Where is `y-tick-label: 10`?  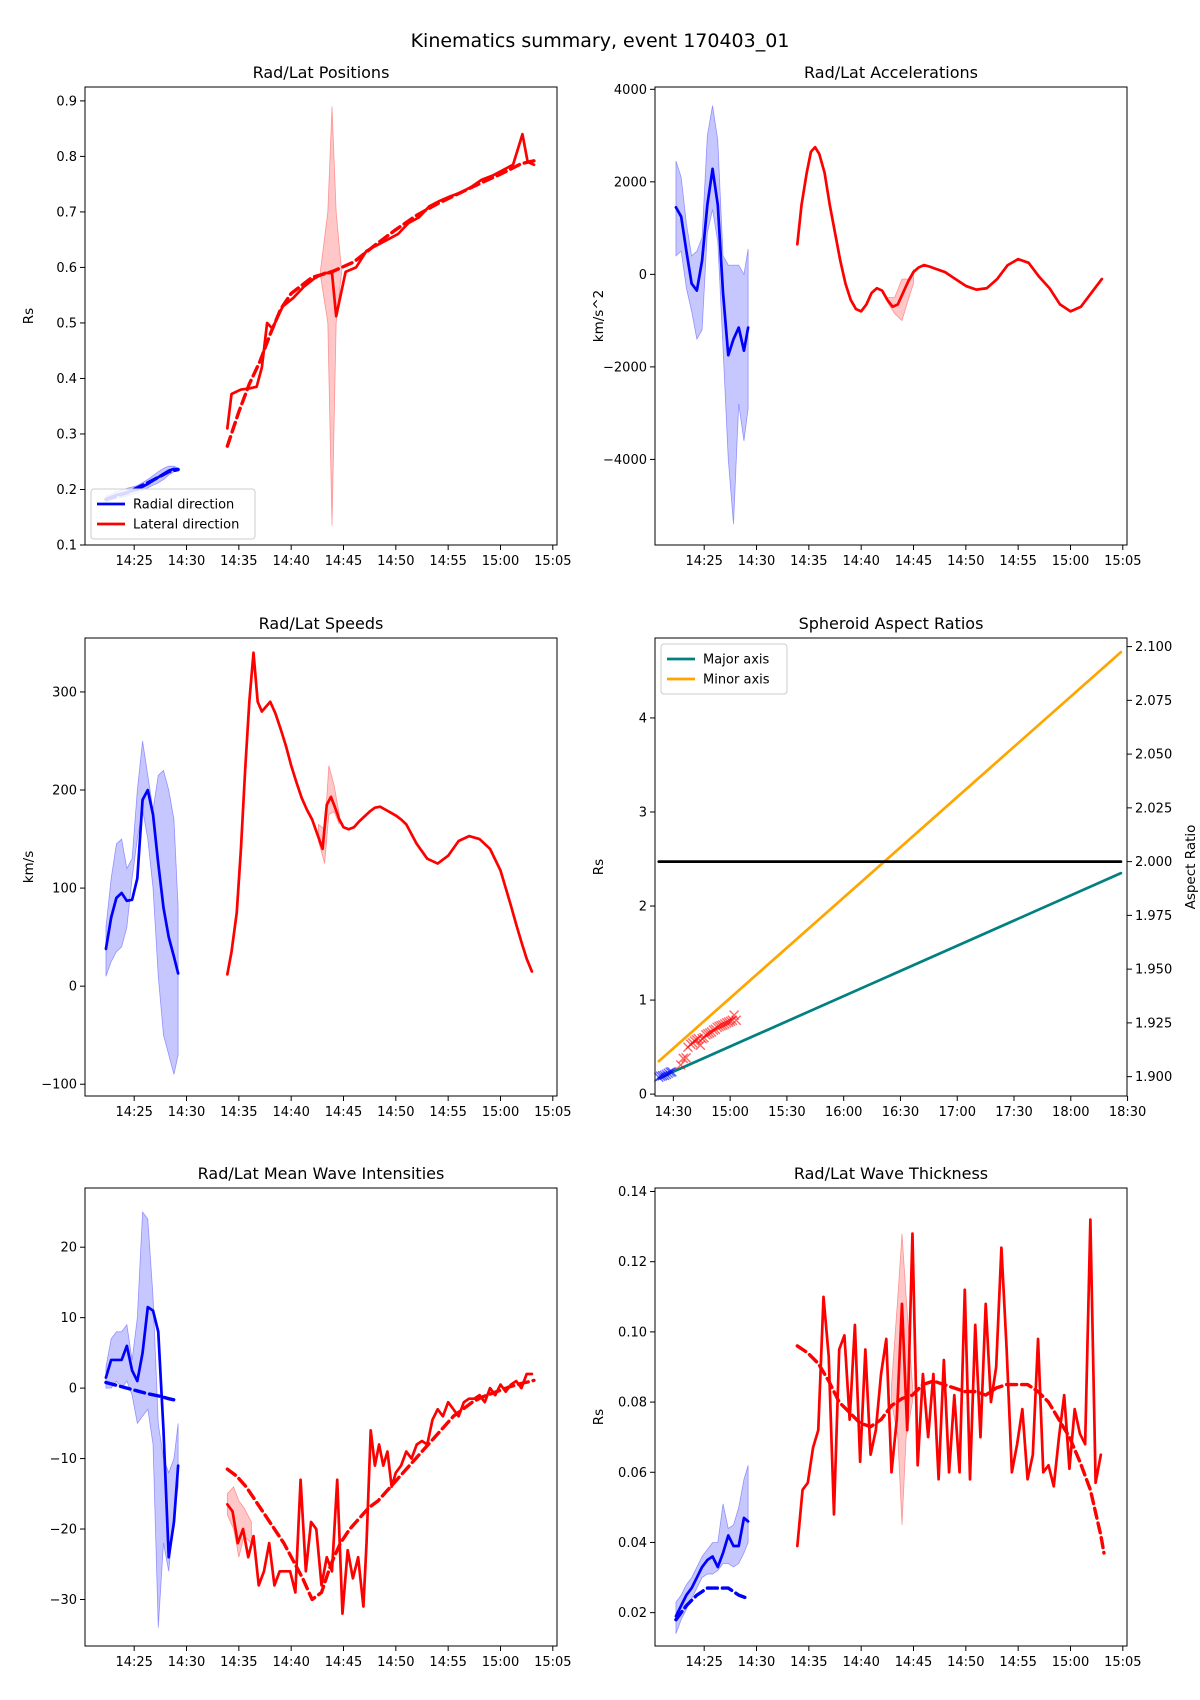 y-tick-label: 10 is located at coordinates (68, 1318).